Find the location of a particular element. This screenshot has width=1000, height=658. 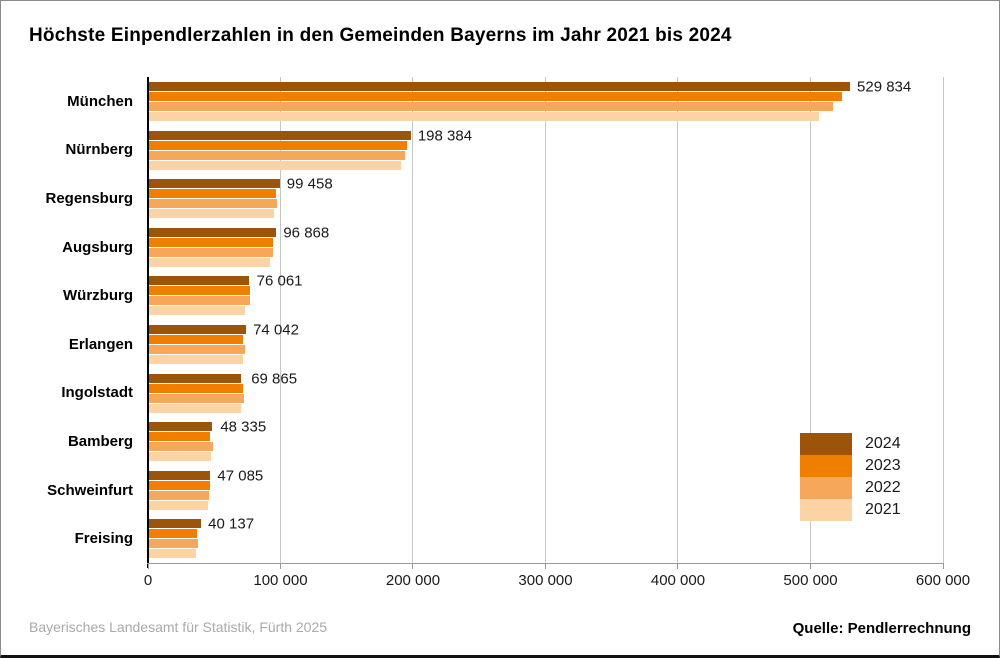

x-tick-label: 400 000 is located at coordinates (678, 580).